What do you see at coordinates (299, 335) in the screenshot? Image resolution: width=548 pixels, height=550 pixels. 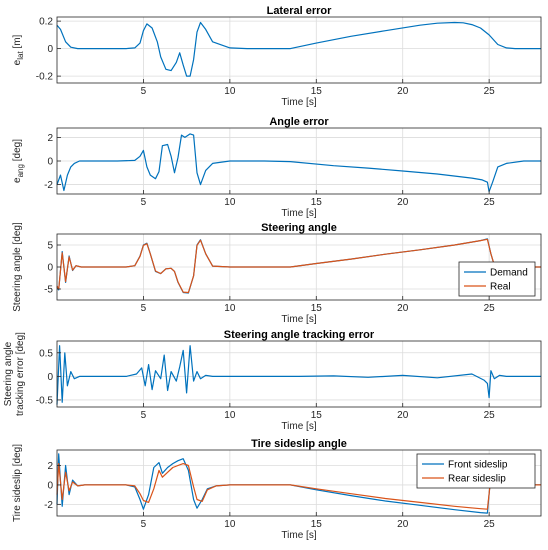 I see `chart-title: Steering angle tracking error` at bounding box center [299, 335].